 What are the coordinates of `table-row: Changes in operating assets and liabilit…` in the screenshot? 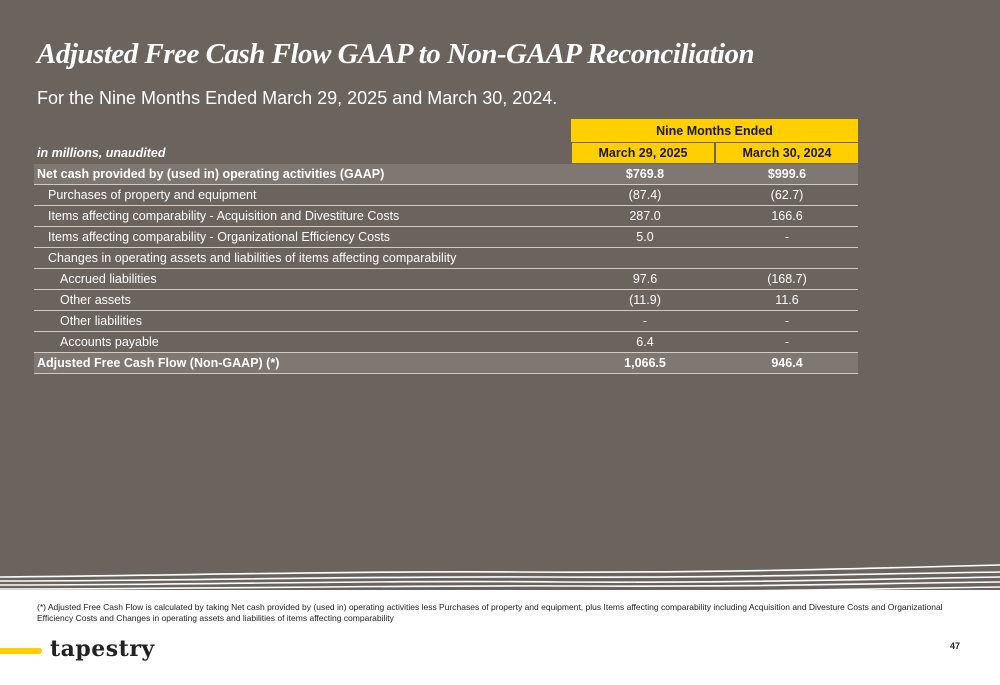 It's located at (446, 258).